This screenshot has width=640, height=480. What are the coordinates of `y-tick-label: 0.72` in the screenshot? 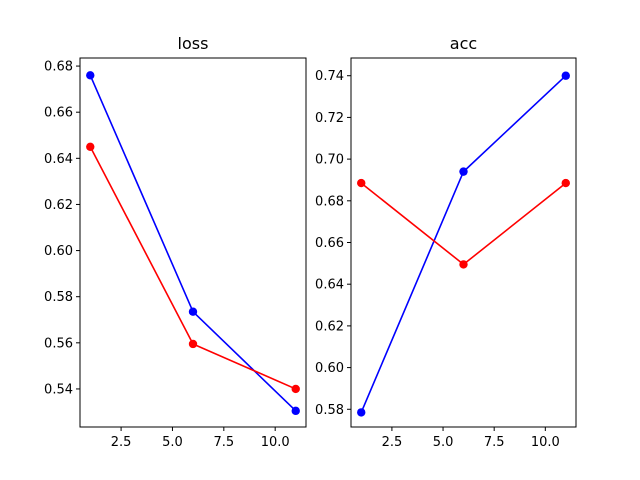 It's located at (329, 118).